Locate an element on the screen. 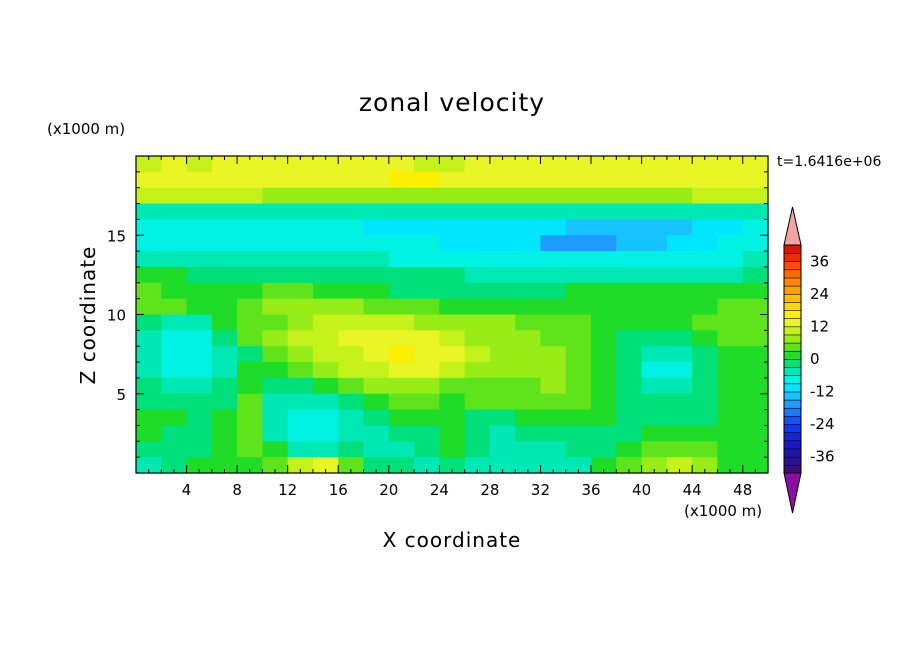  colorbar-tick-label: -24 is located at coordinates (822, 424).